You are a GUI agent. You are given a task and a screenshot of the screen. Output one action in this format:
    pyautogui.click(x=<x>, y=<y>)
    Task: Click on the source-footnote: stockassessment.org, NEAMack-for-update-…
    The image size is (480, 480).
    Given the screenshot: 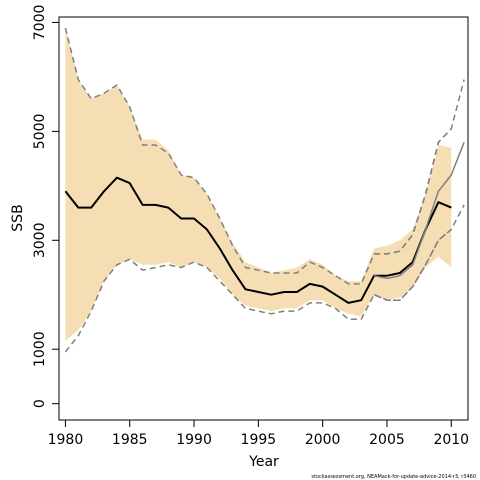 What is the action you would take?
    pyautogui.click(x=393, y=477)
    